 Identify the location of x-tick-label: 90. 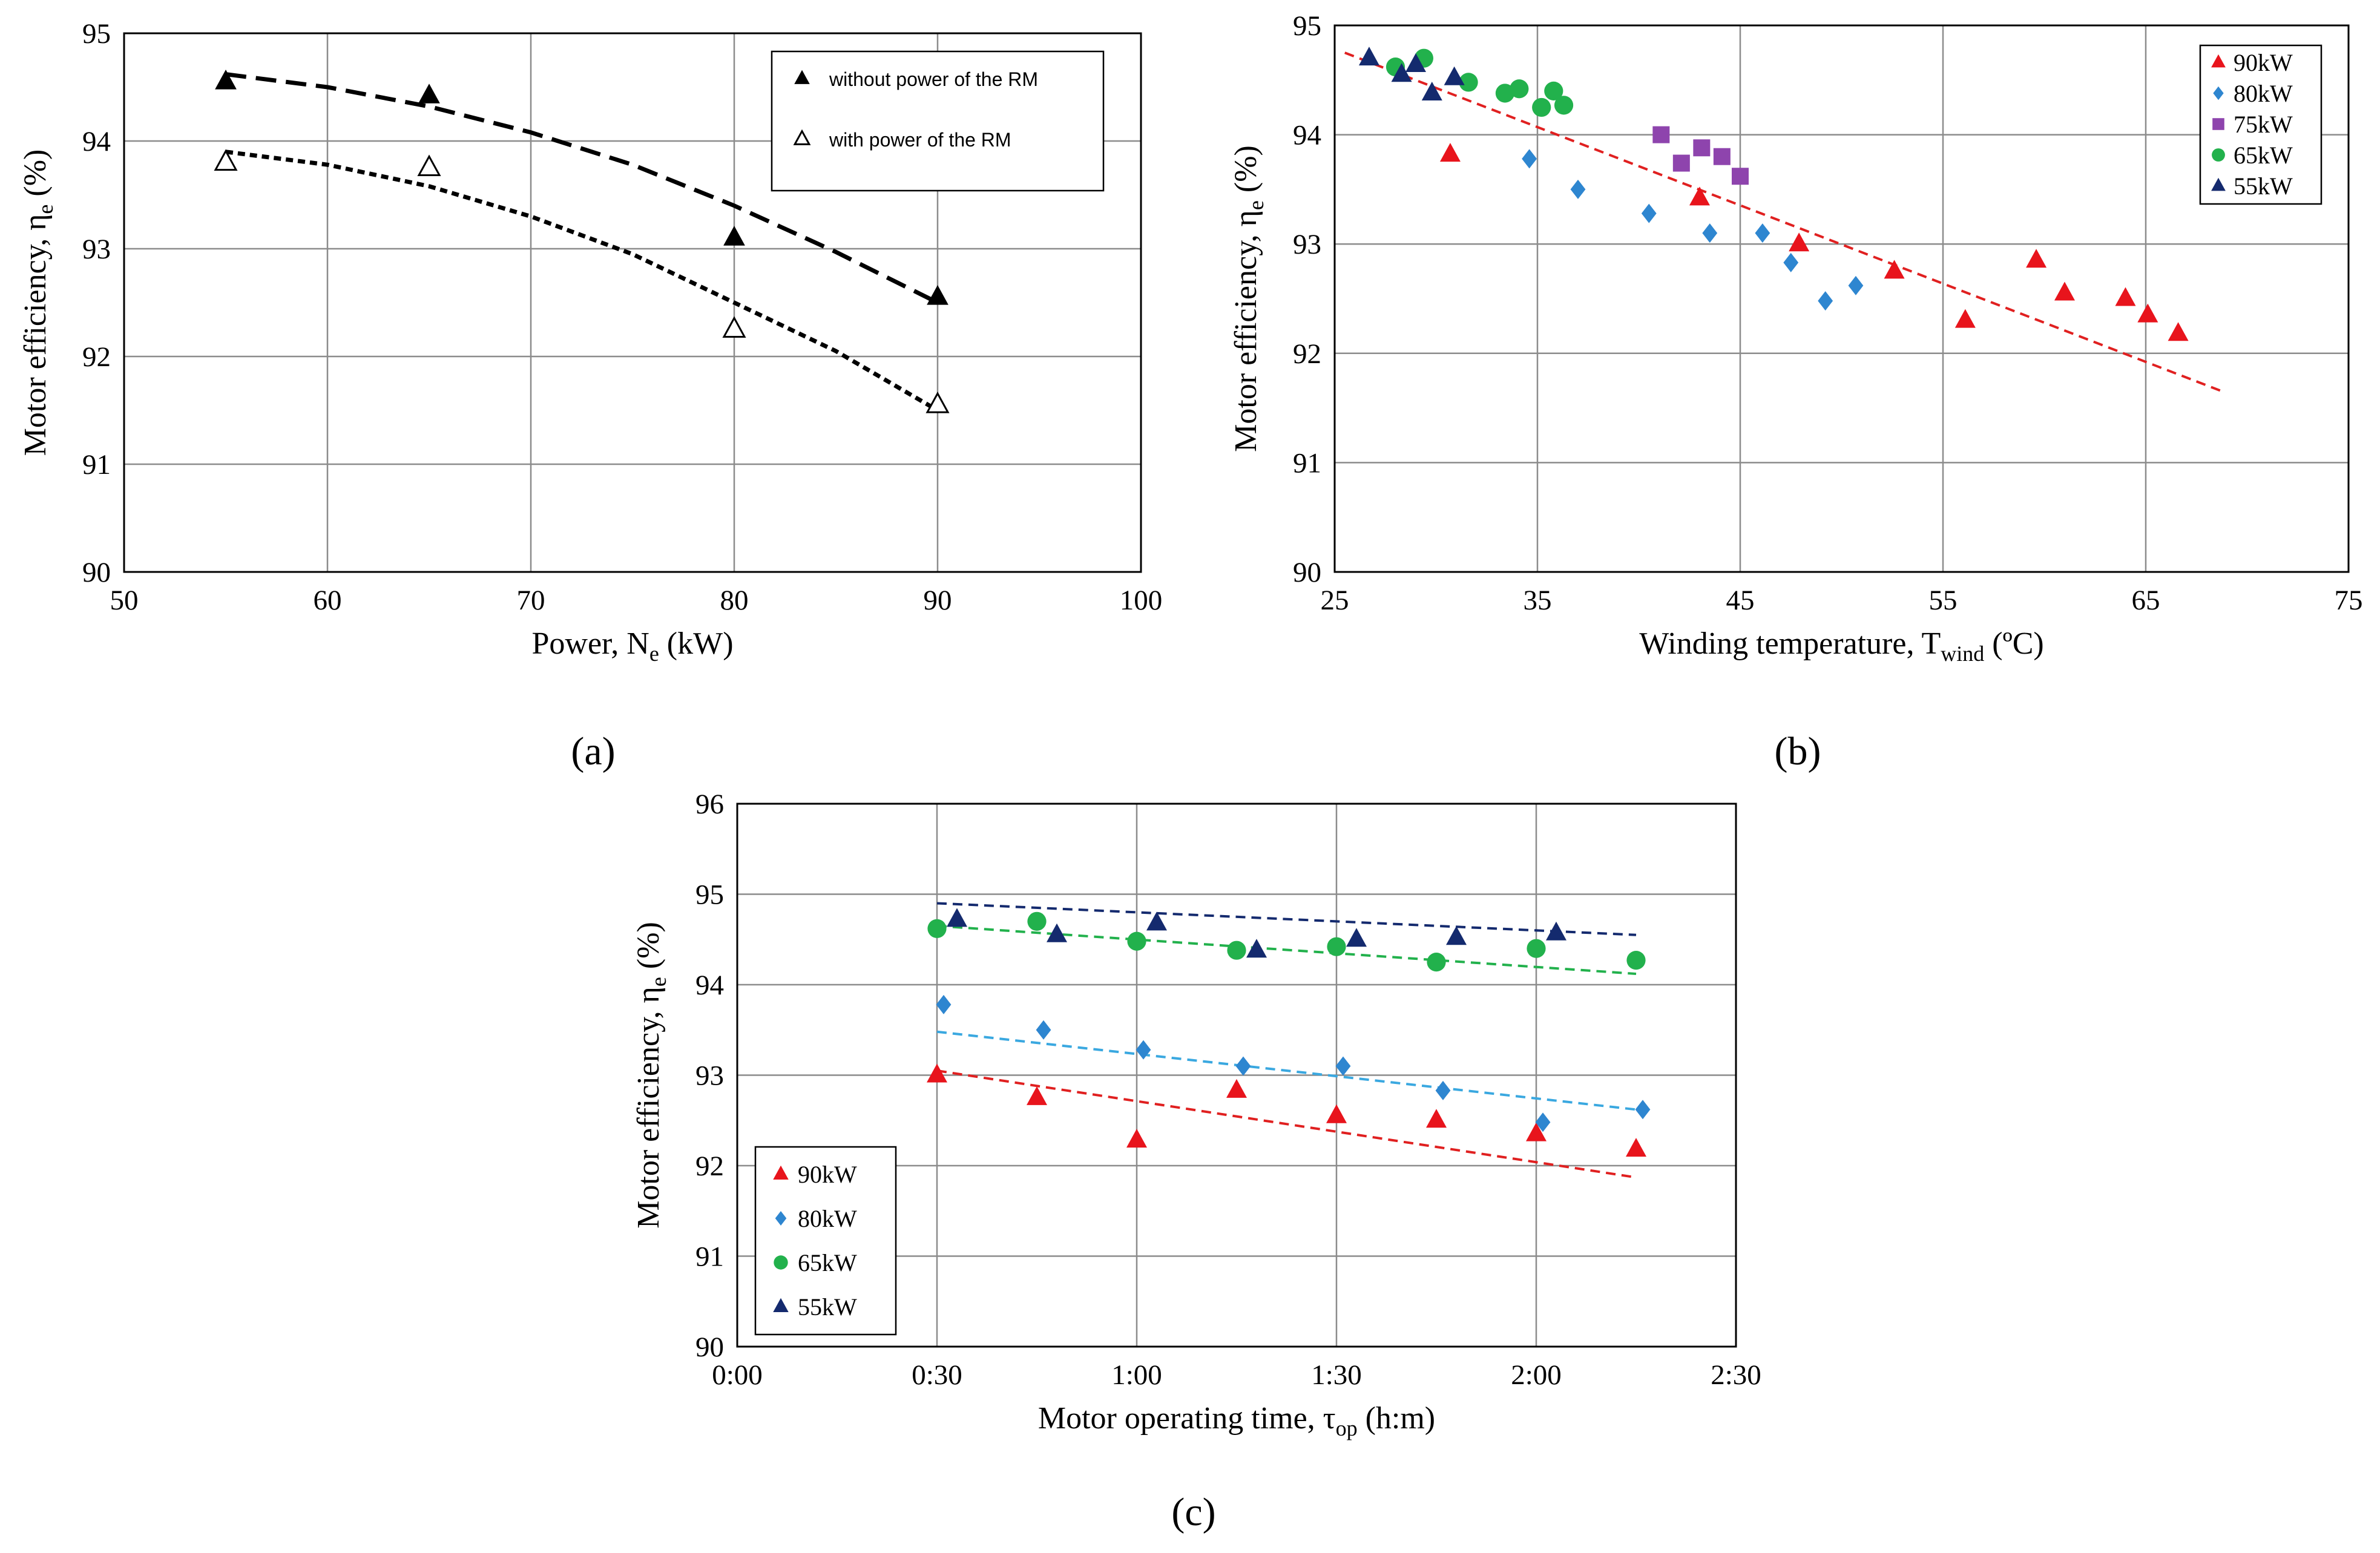
(938, 600).